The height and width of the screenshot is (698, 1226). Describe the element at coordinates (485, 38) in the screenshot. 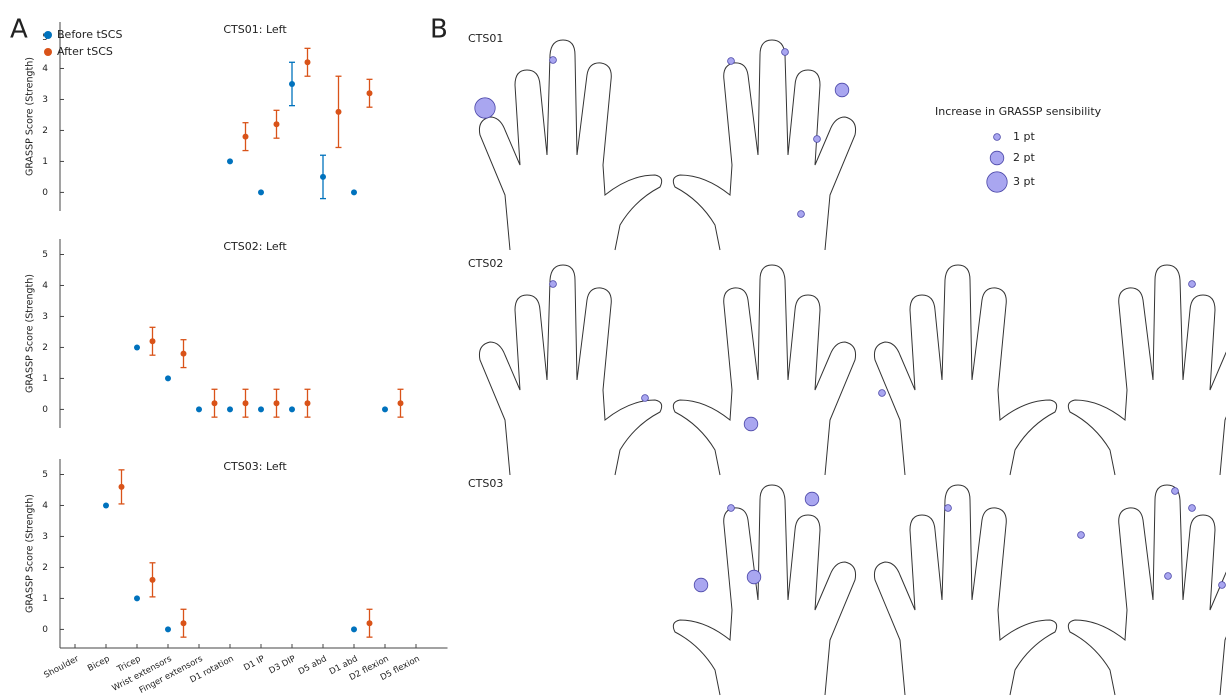

I see `subject-label: CTS01` at that location.